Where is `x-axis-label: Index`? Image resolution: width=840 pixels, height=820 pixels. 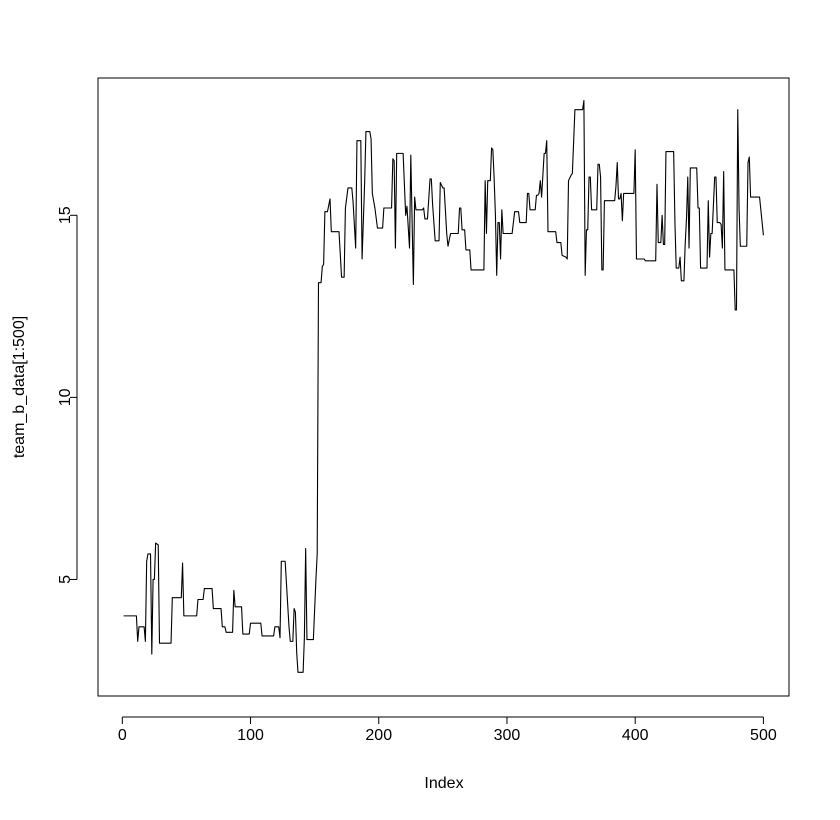
x-axis-label: Index is located at coordinates (443, 783).